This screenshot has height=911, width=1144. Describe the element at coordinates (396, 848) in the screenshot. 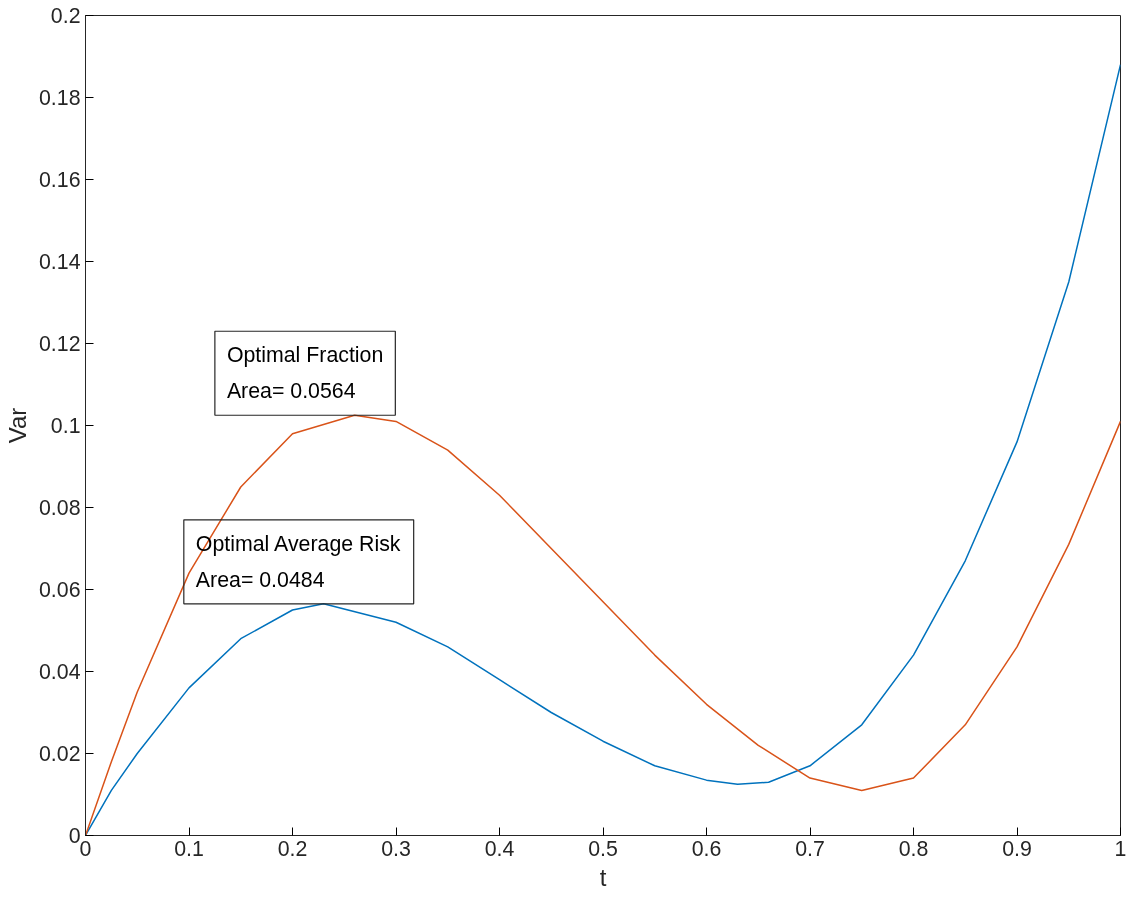

I see `x-tick-label: 0.3` at that location.